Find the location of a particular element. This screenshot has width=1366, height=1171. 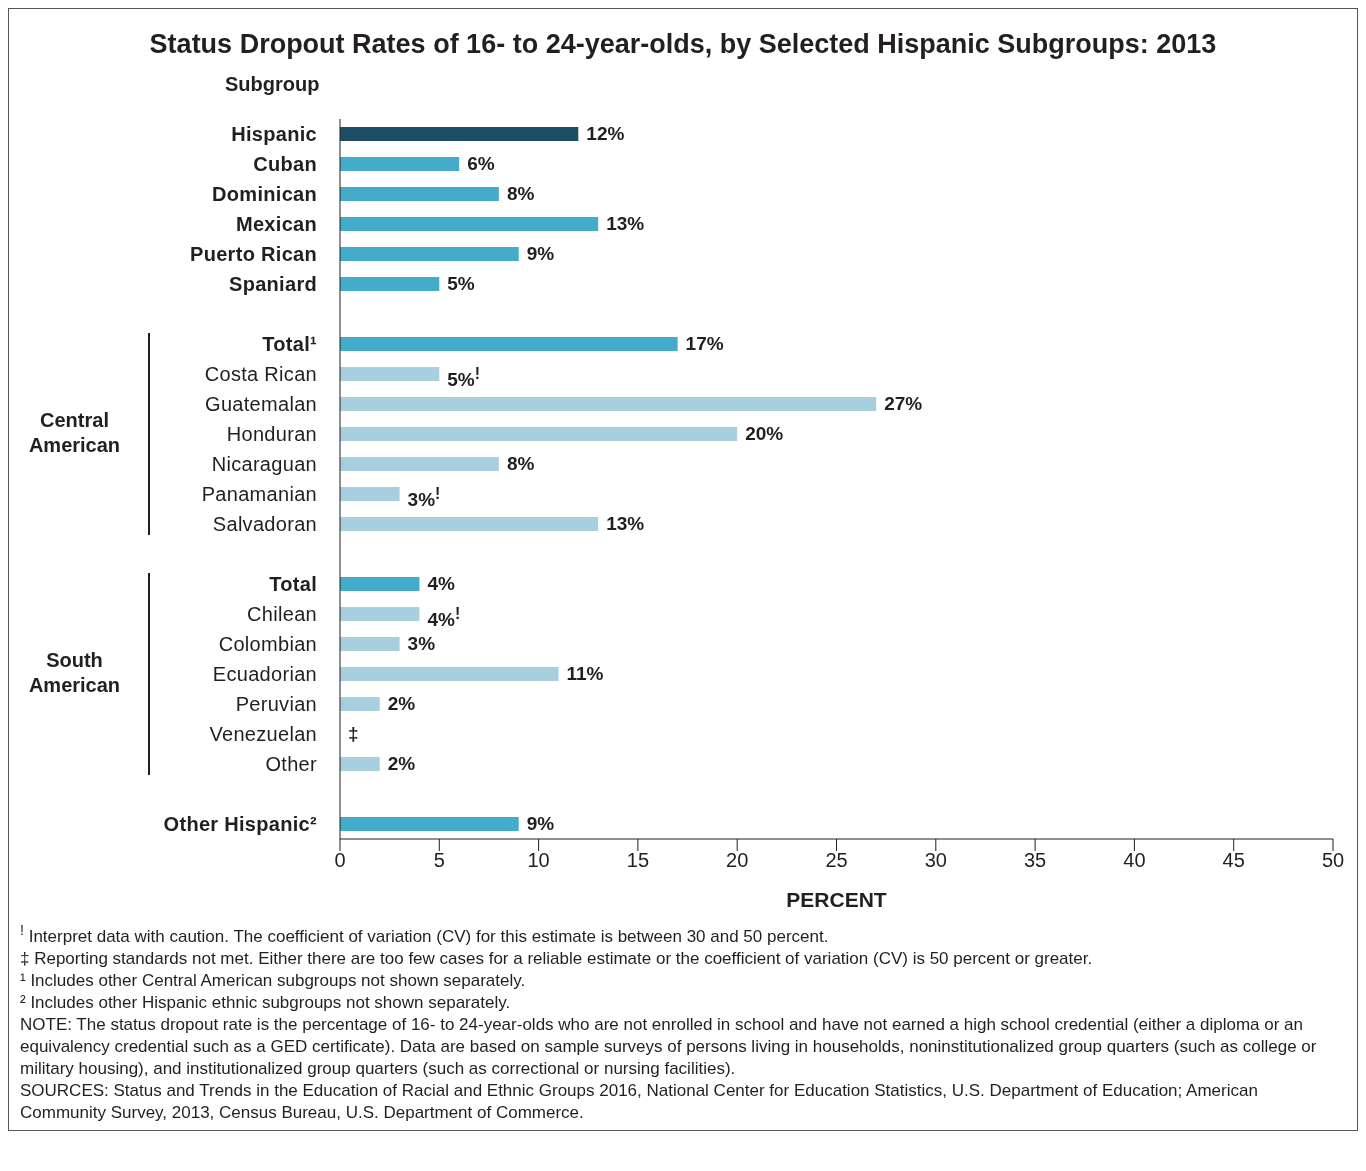

y-tick-label: Other is located at coordinates (291, 764).